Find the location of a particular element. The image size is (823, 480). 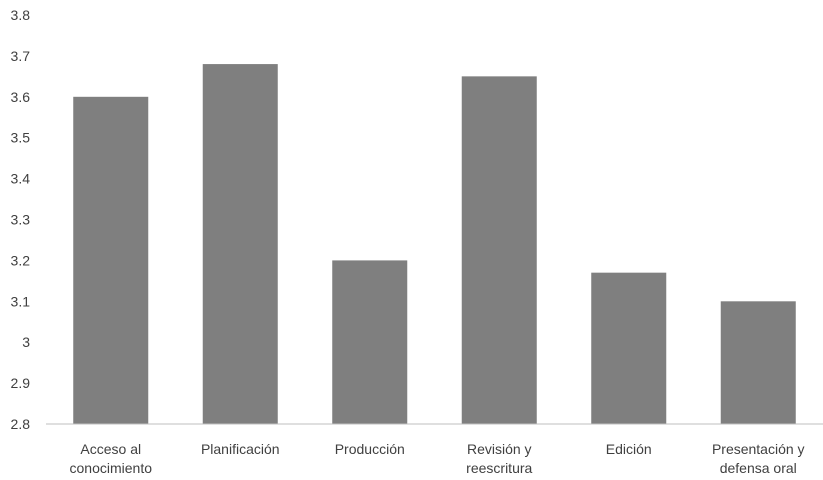

x-category-label: Presentación y defensa oral is located at coordinates (758, 458).